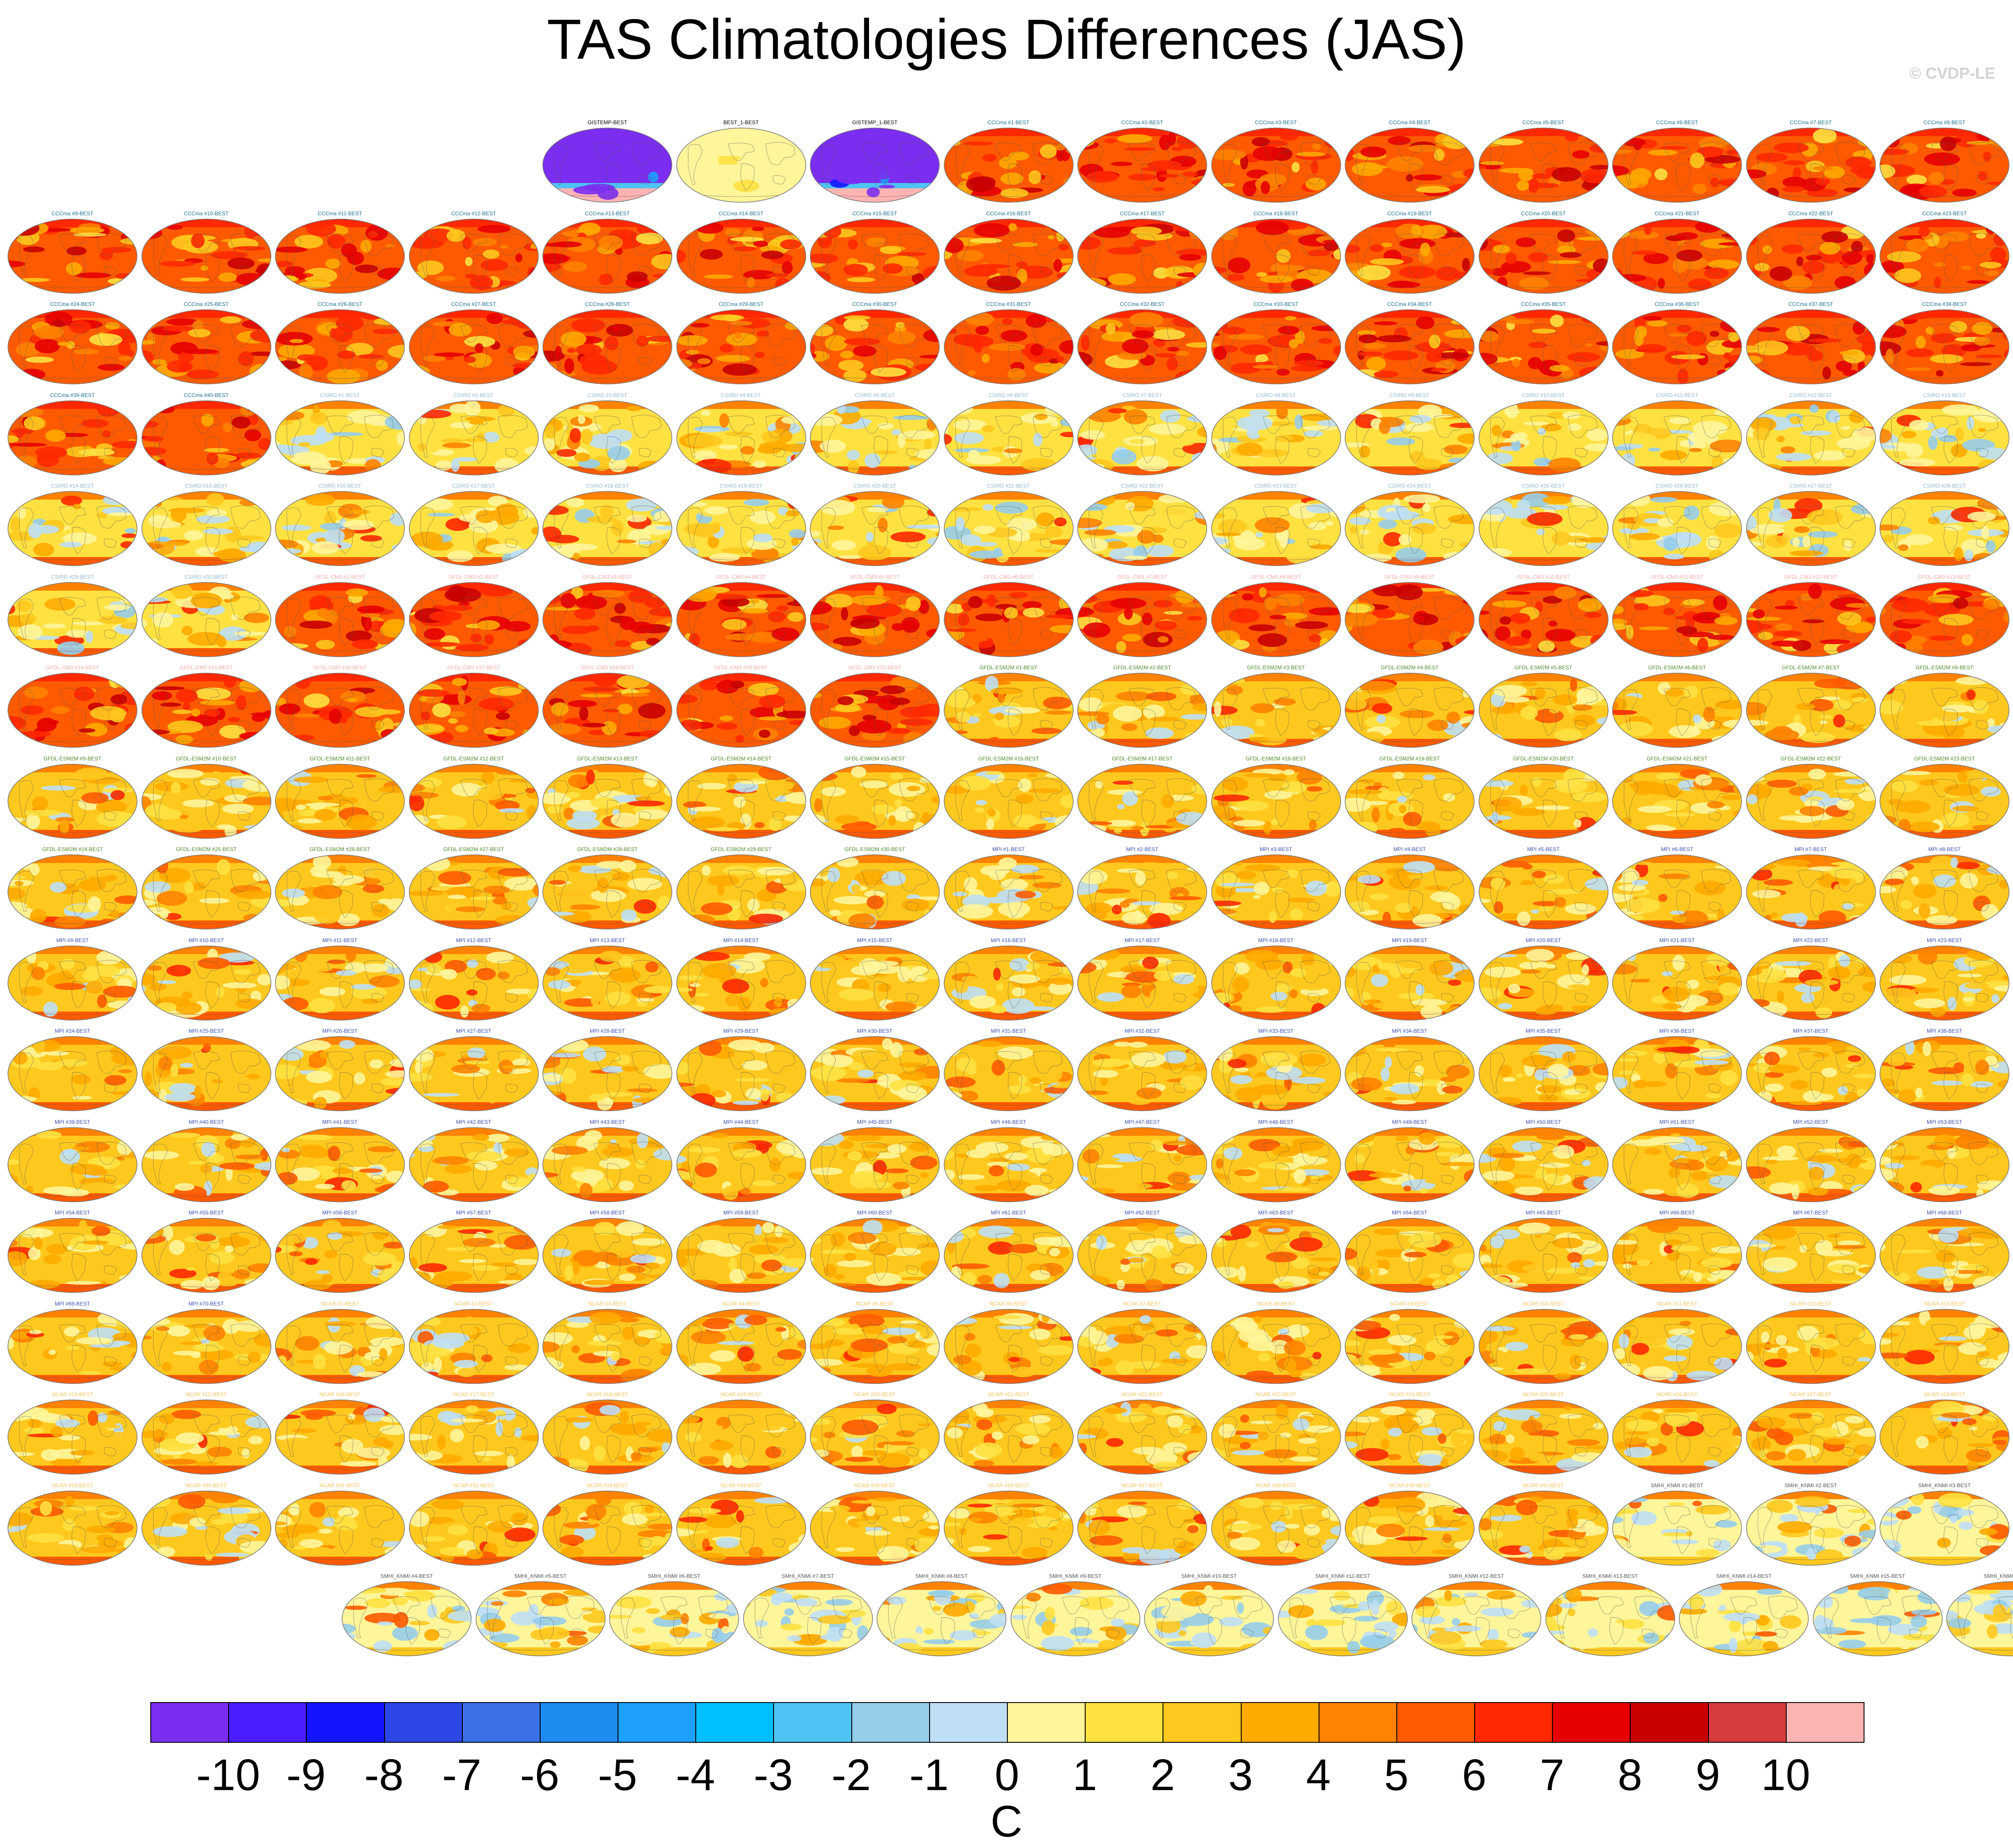 The height and width of the screenshot is (1848, 2013). What do you see at coordinates (1008, 1394) in the screenshot?
I see `map-panel-title: NCAR #21-BEST` at bounding box center [1008, 1394].